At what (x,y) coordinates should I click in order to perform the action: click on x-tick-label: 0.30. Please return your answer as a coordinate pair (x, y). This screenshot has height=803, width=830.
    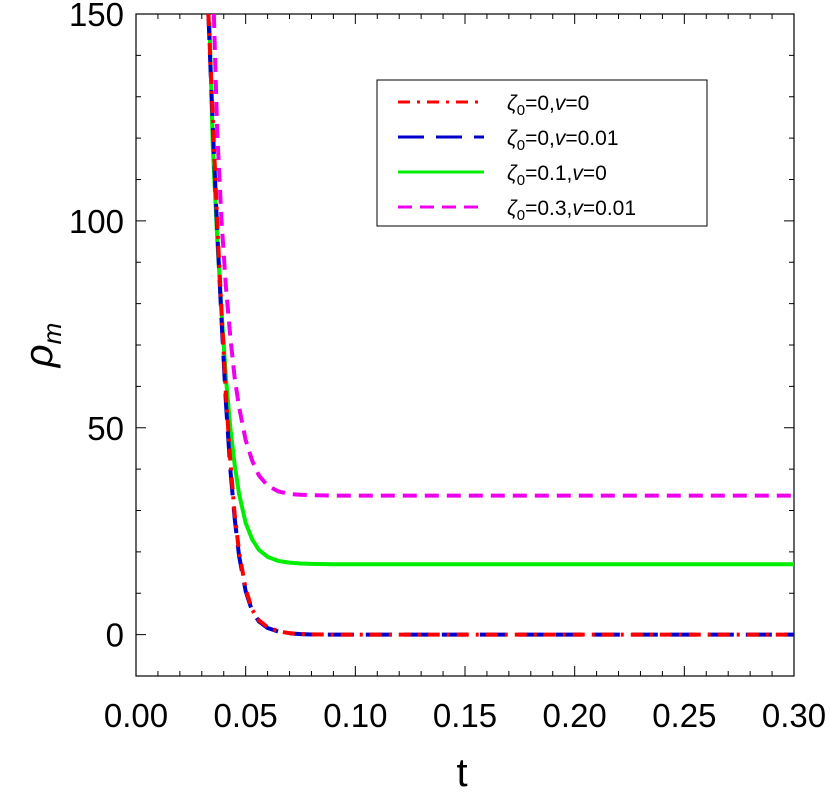
    Looking at the image, I should click on (794, 715).